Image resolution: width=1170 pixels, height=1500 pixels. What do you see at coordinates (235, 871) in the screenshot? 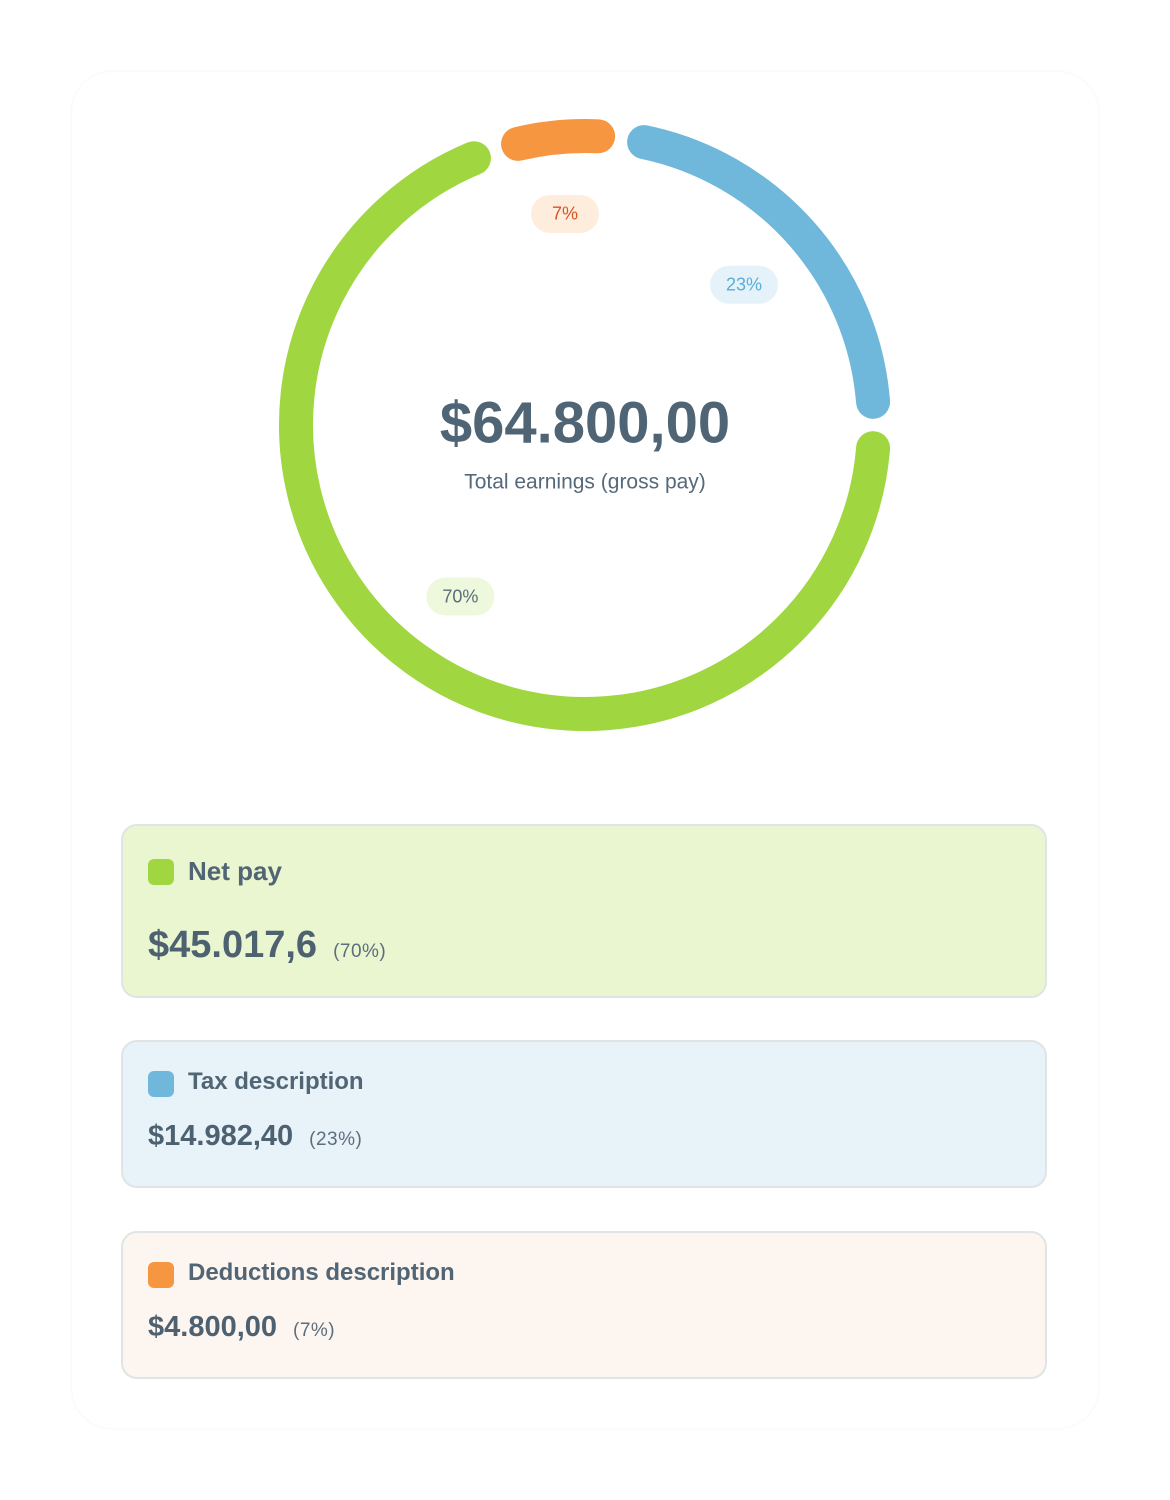
I see `card-title: Net pay` at bounding box center [235, 871].